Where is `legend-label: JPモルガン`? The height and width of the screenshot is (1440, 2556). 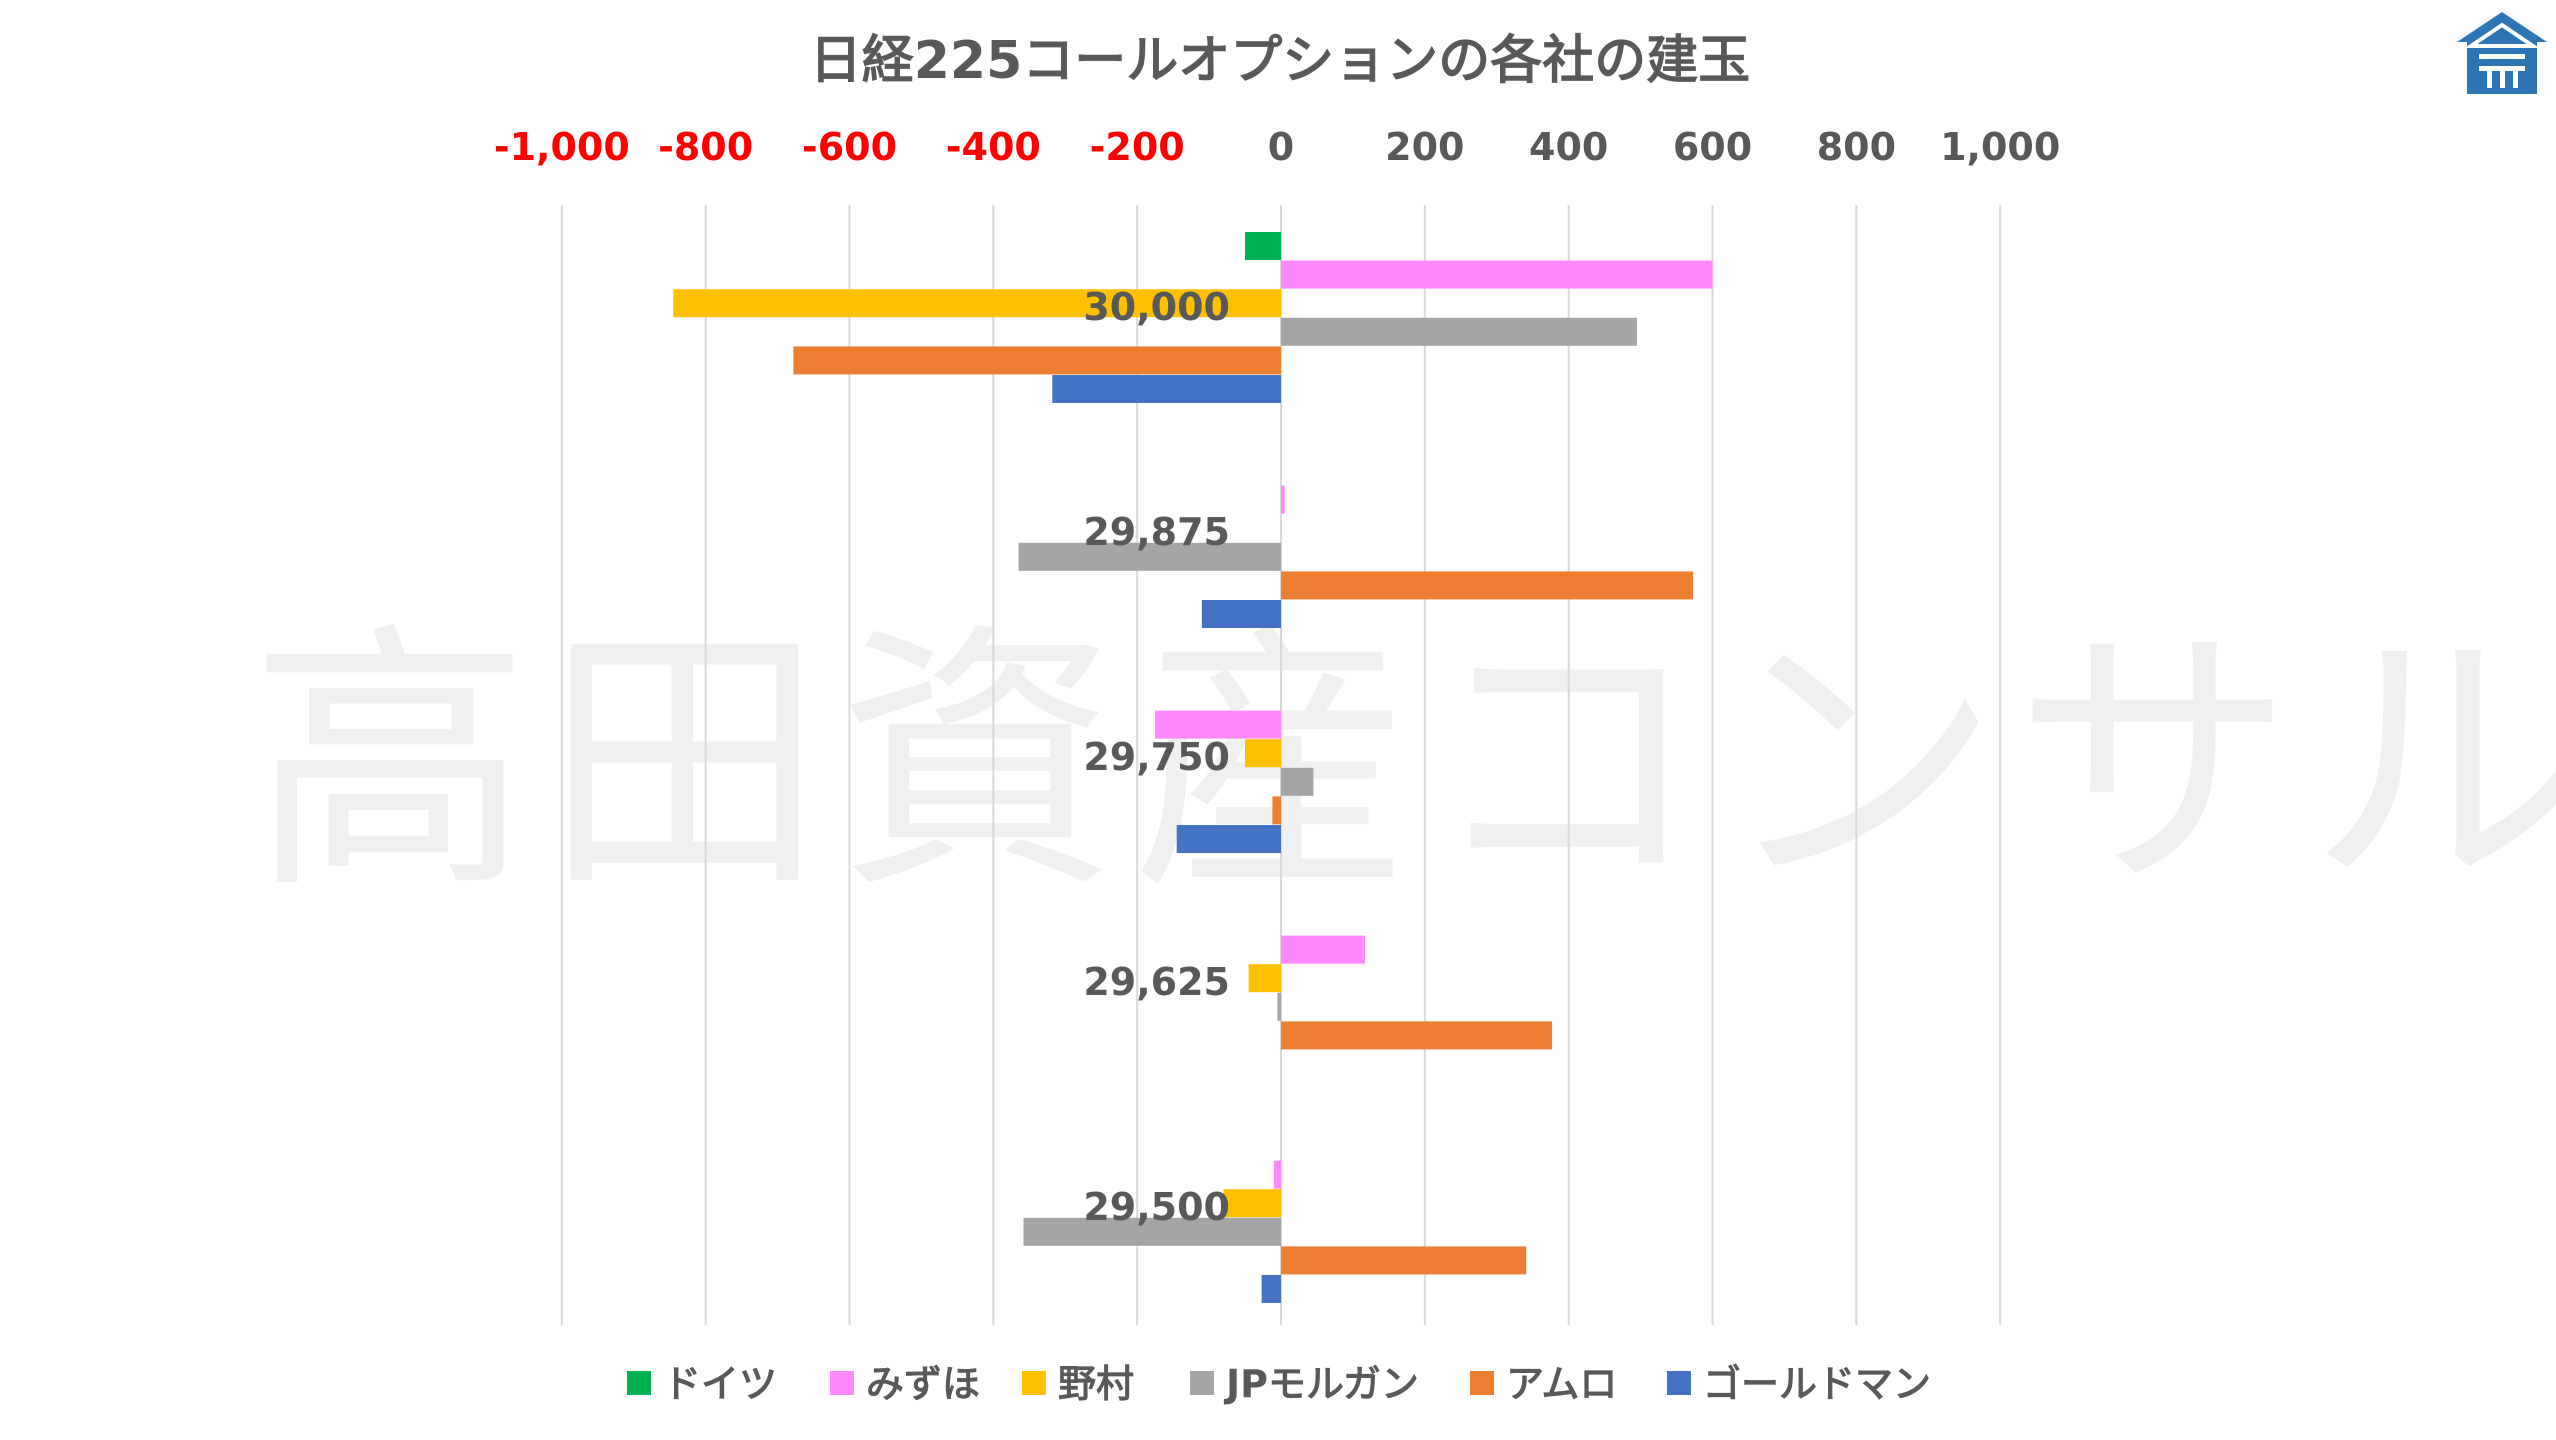 legend-label: JPモルガン is located at coordinates (1321, 1384).